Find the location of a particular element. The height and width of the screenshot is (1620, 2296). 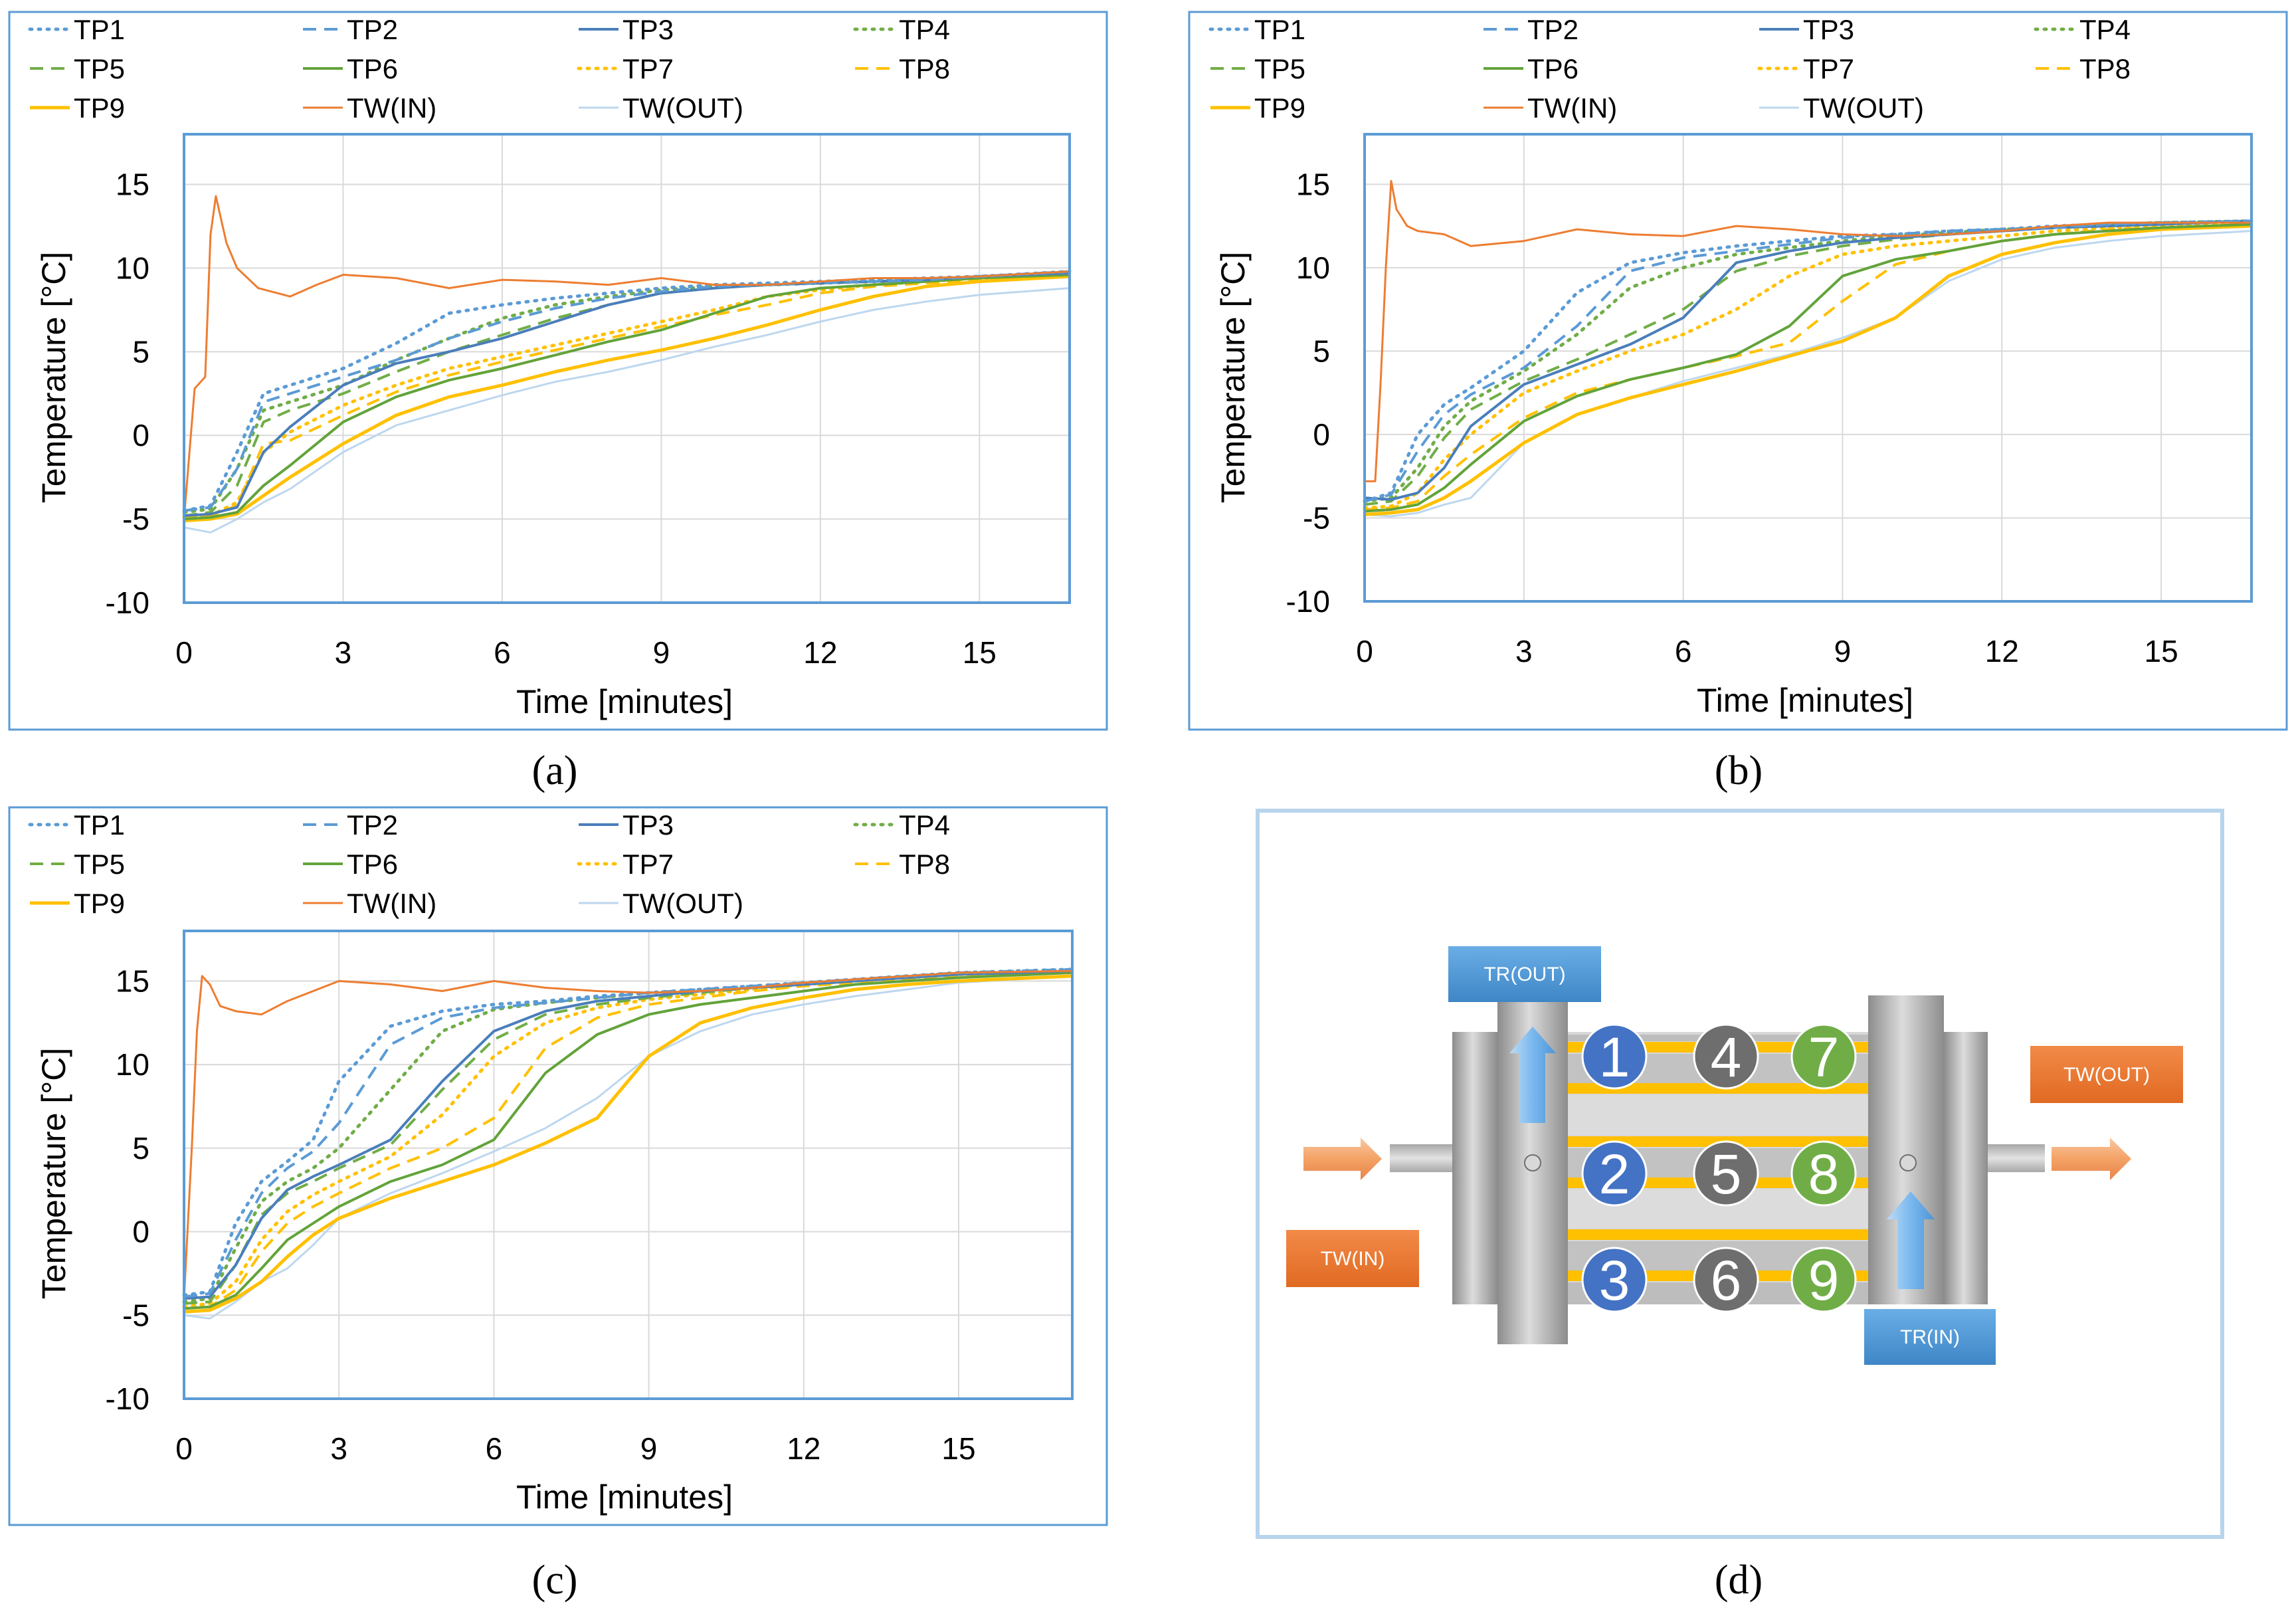

outlet-pipe is located at coordinates (2015, 1158).